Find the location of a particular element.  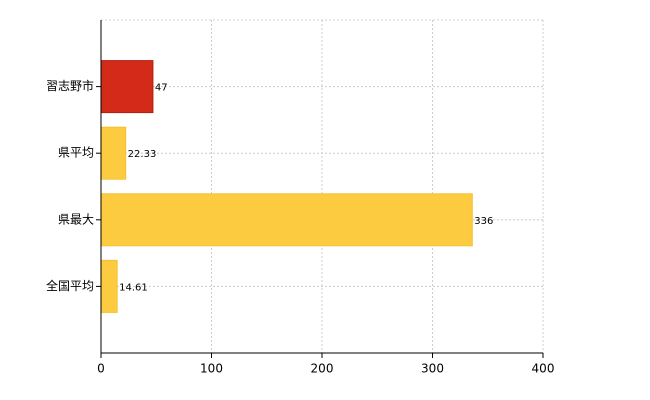

value-label: 47 is located at coordinates (161, 88).